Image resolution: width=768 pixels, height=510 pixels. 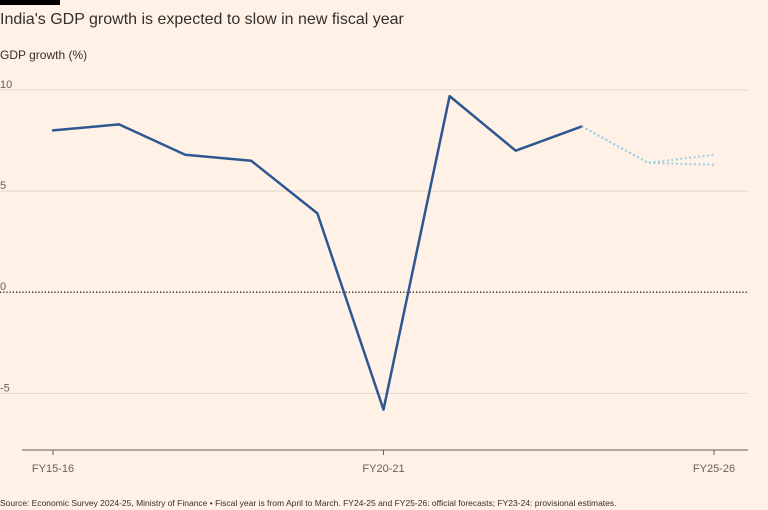 I want to click on x-tick-label: FY15-16, so click(x=53, y=469).